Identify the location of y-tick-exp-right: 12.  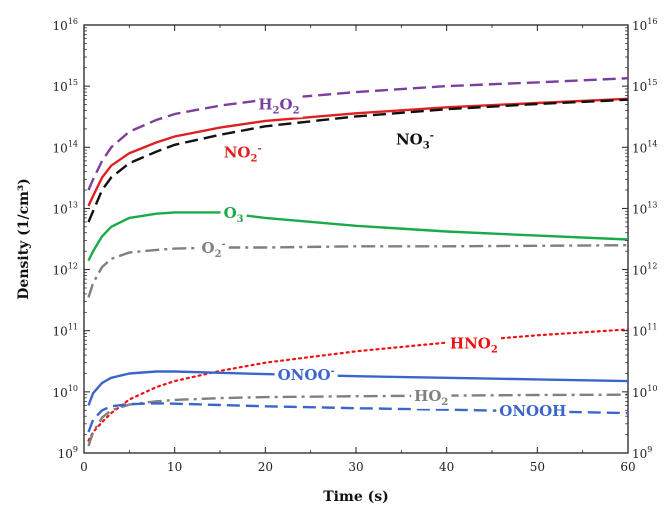
(652, 266).